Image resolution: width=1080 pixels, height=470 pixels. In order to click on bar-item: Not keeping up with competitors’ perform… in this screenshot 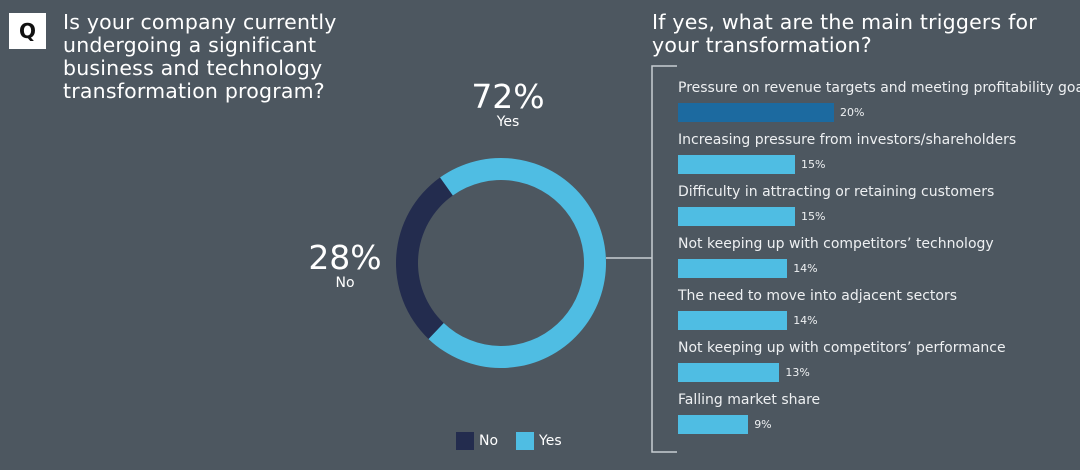, I will do `click(879, 366)`.